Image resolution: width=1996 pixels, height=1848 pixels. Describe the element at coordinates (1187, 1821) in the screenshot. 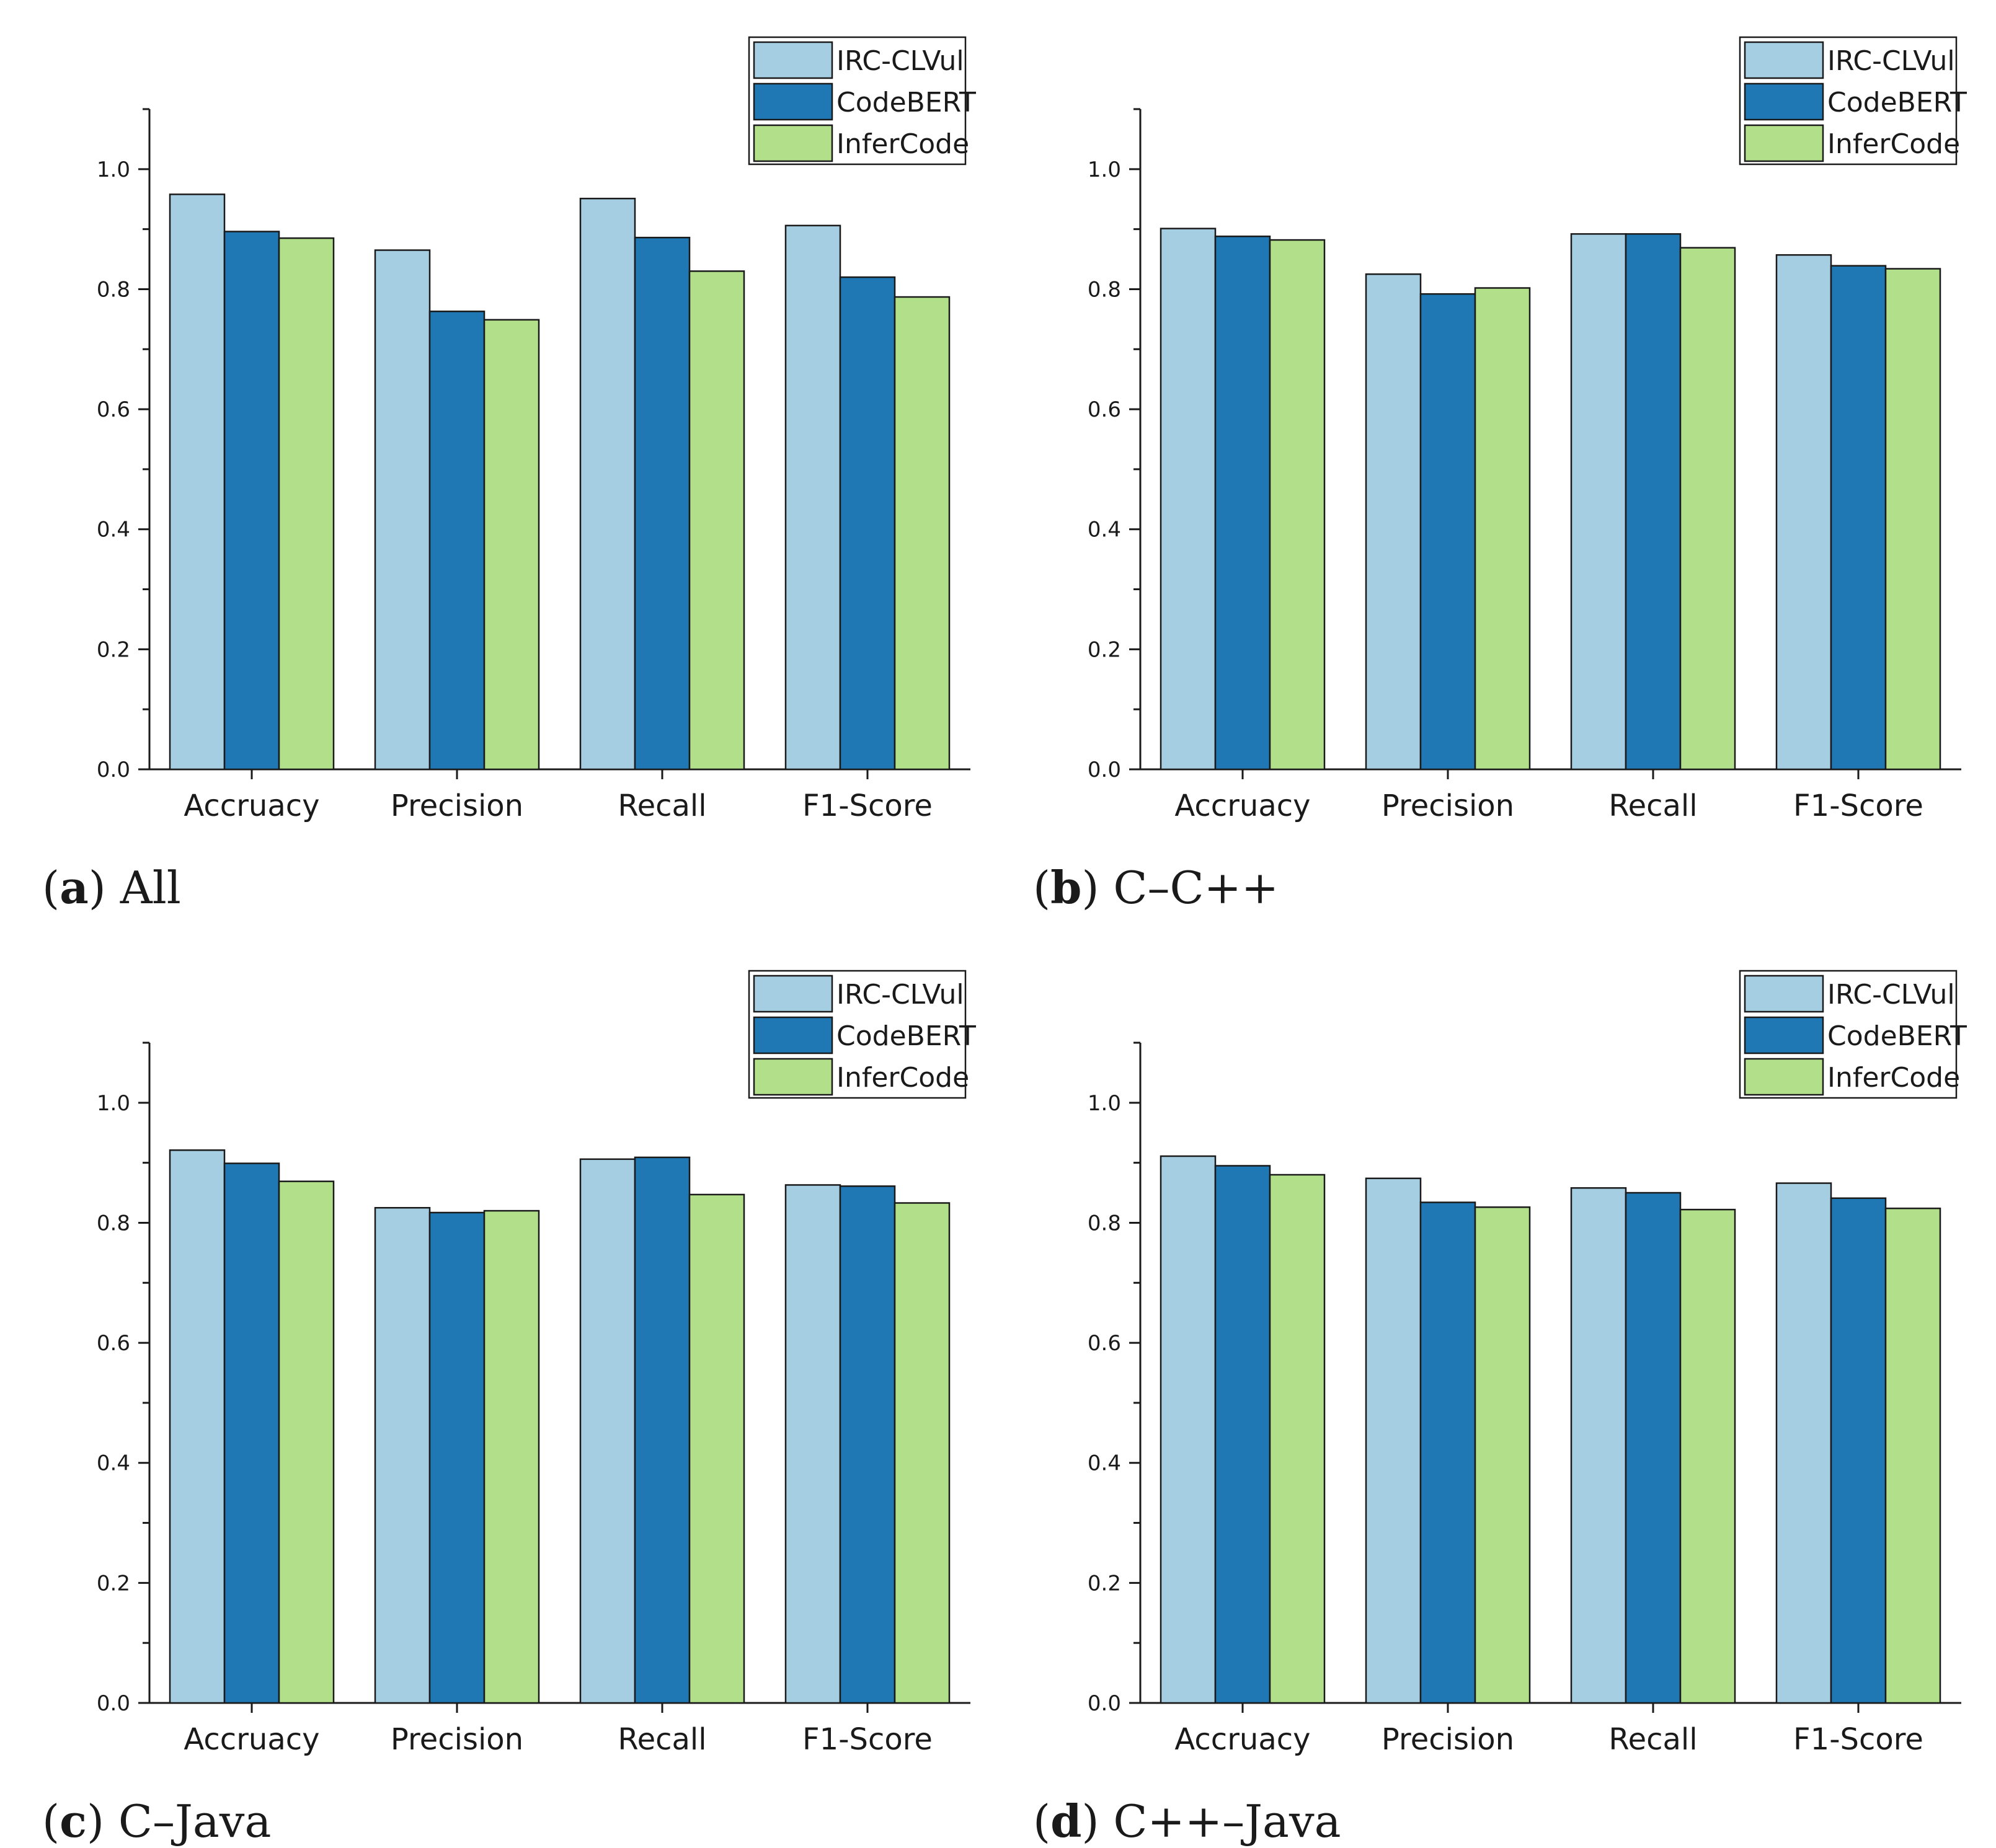

I see `panel-caption: (d) C++–Java` at that location.